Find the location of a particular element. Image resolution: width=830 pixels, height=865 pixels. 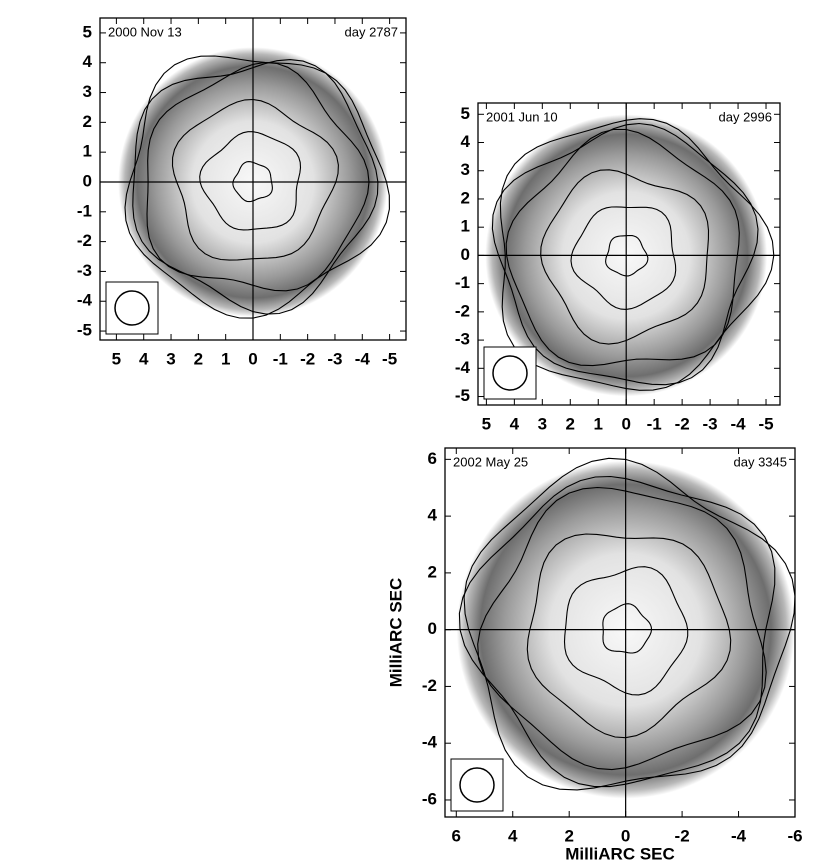

date-label: 2000 Nov 13 is located at coordinates (145, 31).